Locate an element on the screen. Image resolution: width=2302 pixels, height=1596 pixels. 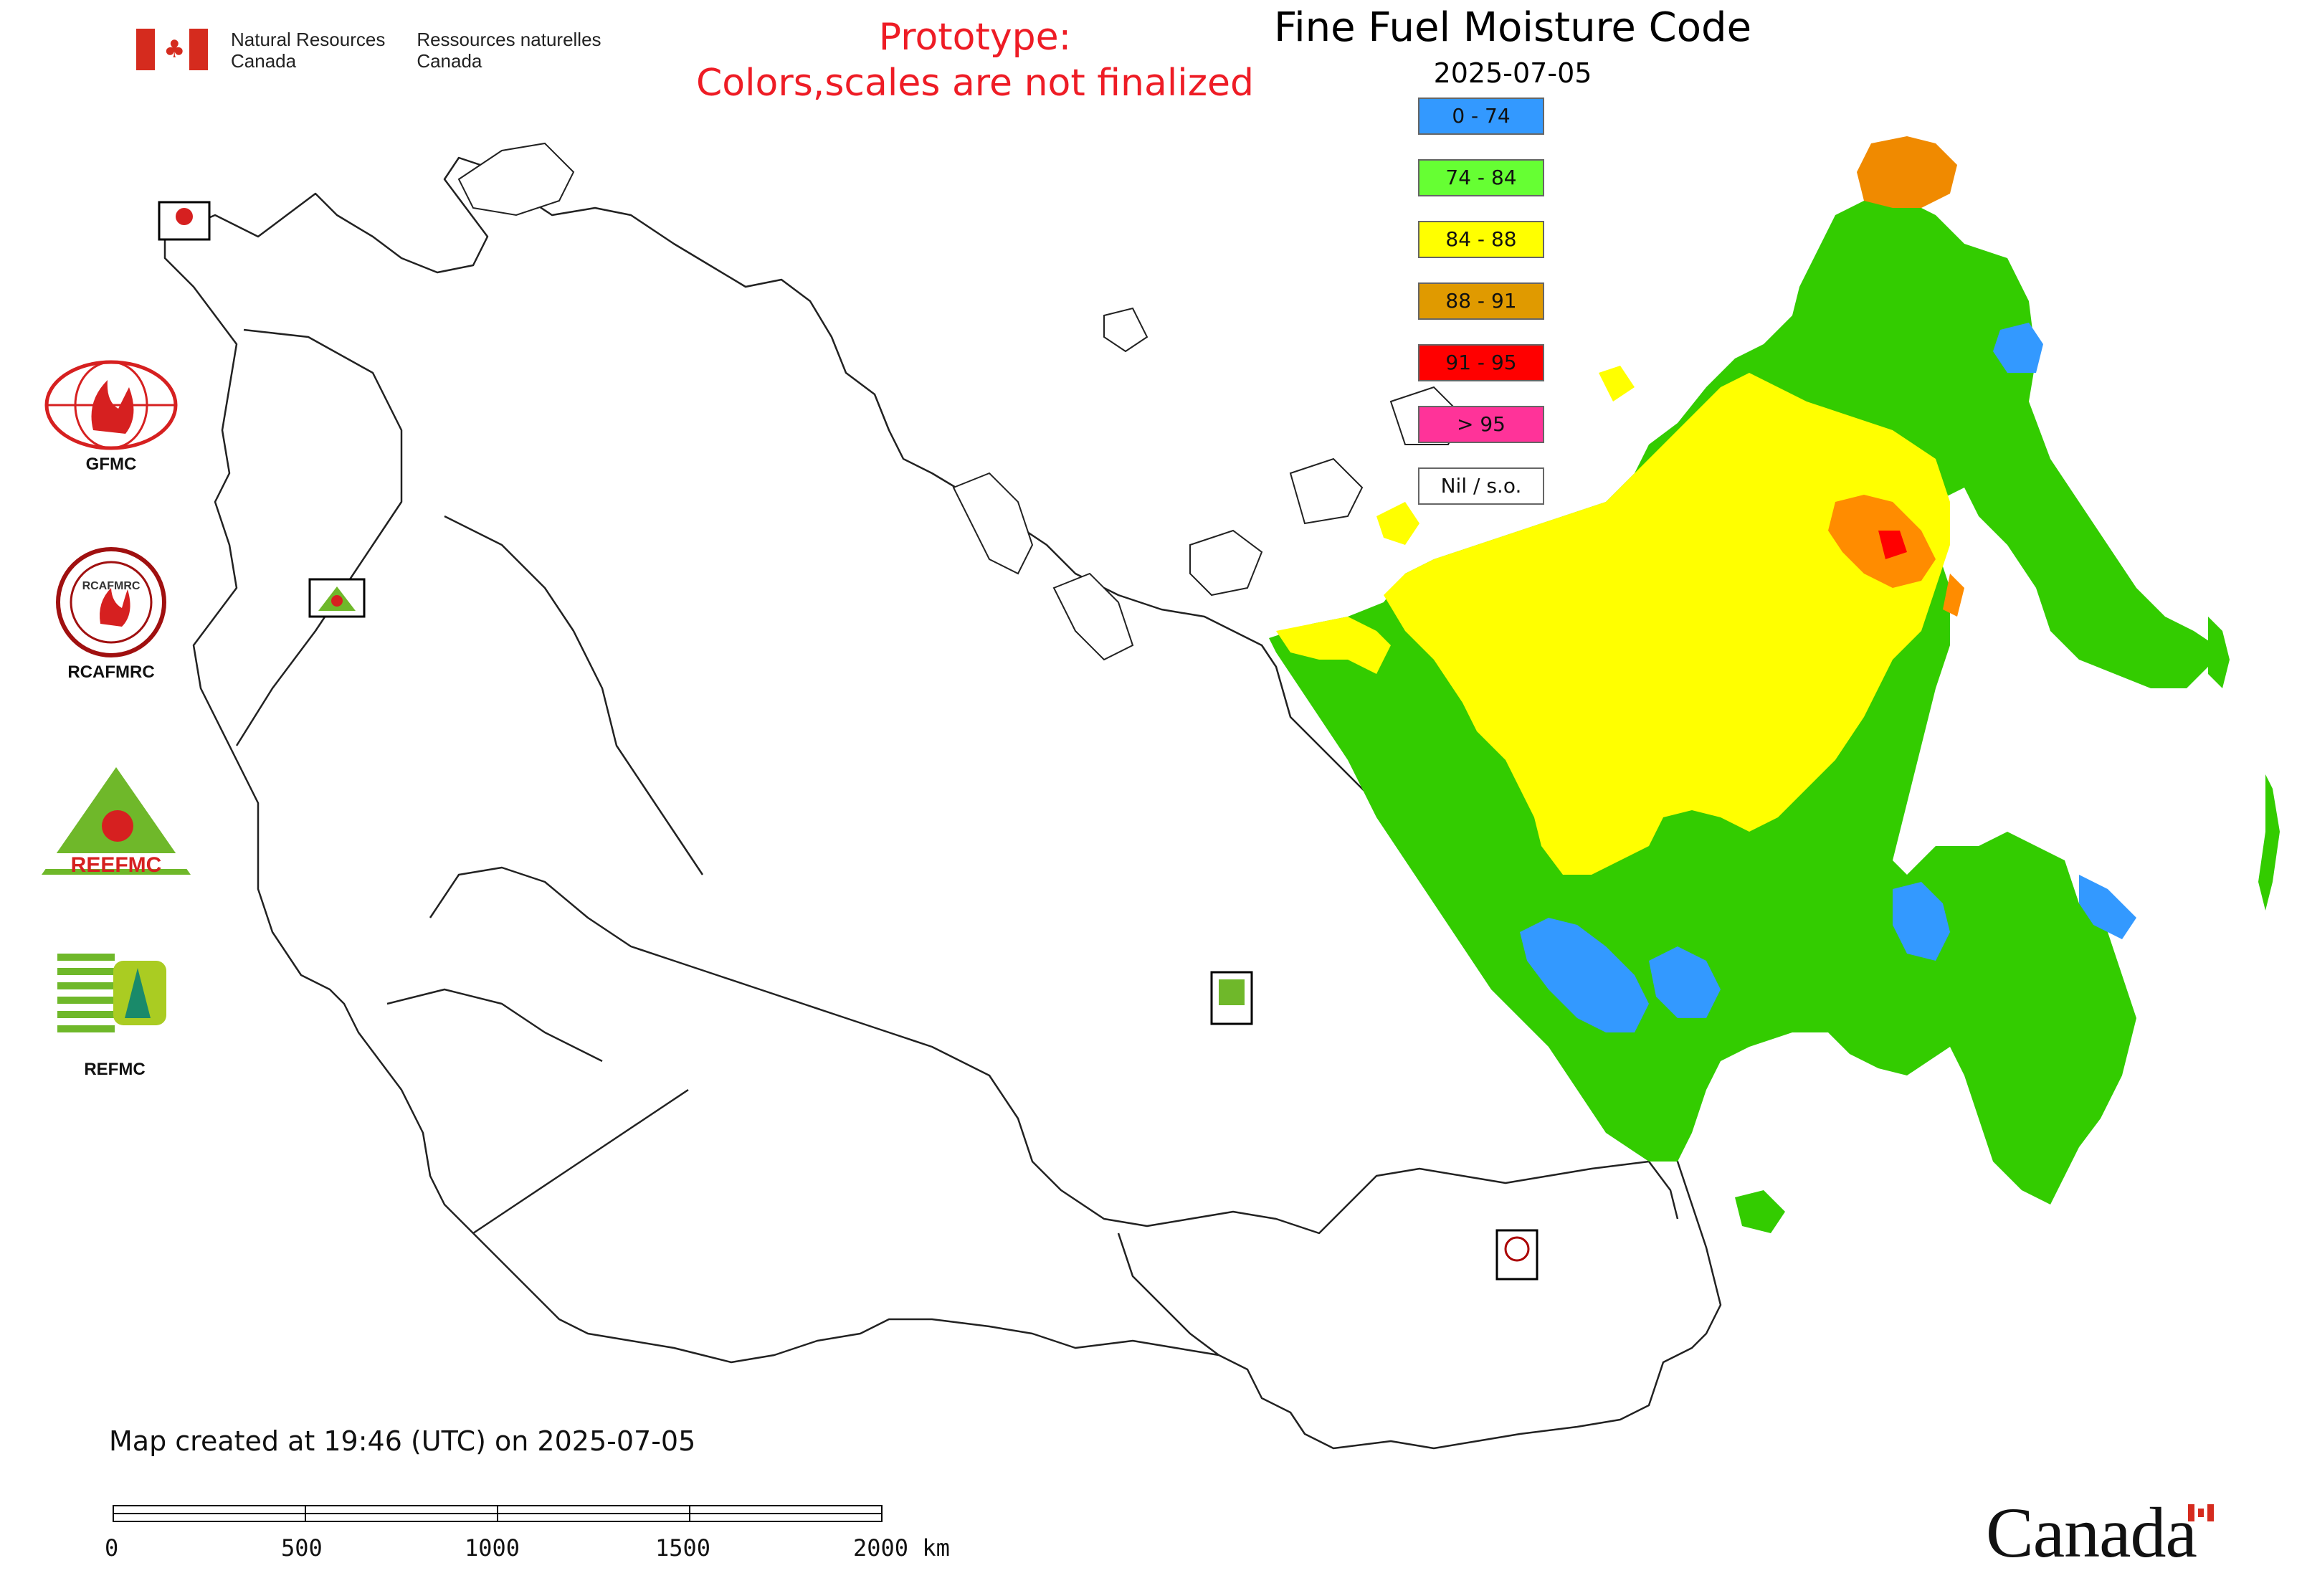
scale-tick-0: 0 is located at coordinates (112, 1548).